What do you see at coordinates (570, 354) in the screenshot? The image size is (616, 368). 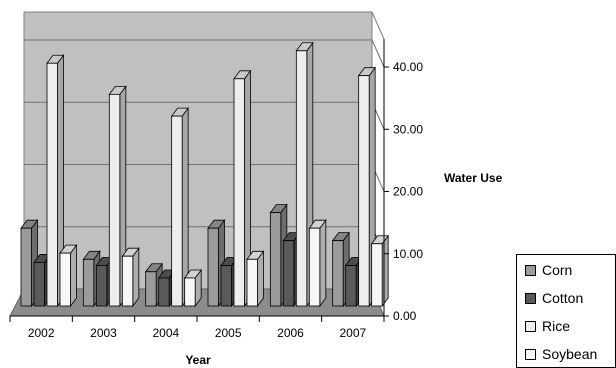 I see `legend-label-soybean: Soybean` at bounding box center [570, 354].